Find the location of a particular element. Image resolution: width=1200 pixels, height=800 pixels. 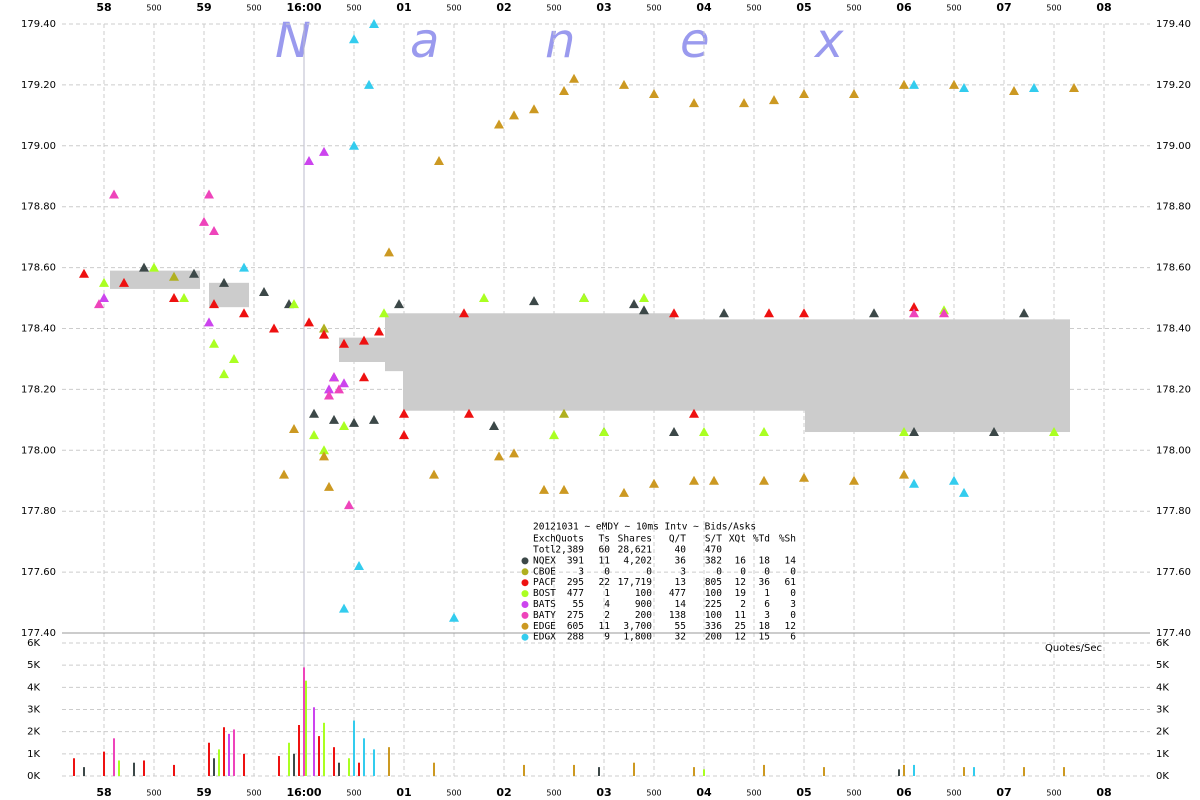

table-cell: 18 is located at coordinates (765, 560).